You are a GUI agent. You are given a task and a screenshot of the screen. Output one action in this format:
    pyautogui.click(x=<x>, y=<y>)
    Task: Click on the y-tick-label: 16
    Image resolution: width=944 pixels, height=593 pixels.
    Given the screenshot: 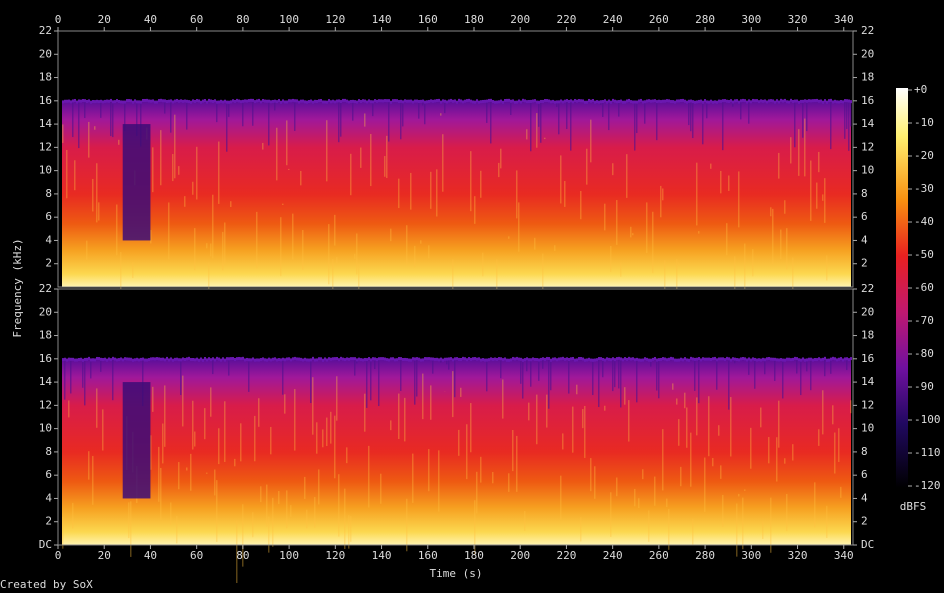 What is the action you would take?
    pyautogui.click(x=45, y=100)
    